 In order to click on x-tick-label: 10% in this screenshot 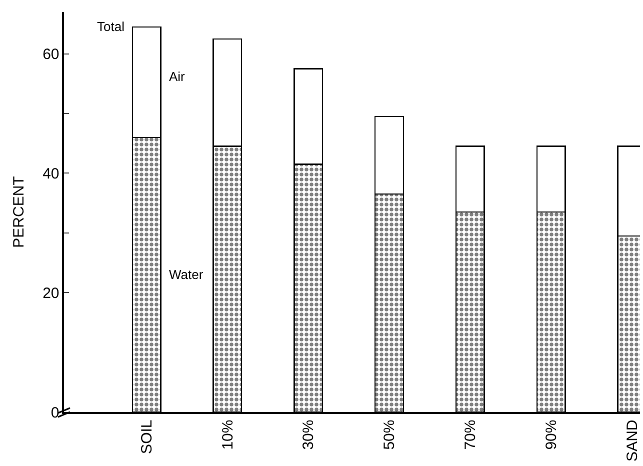, I will do `click(227, 435)`.